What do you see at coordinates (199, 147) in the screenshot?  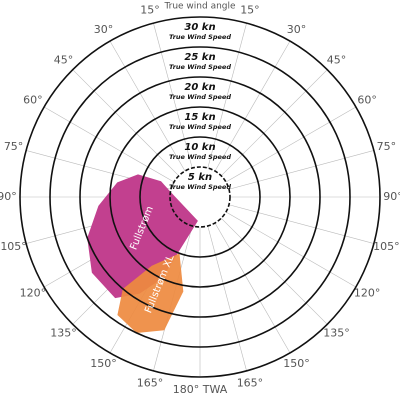 I see `speed-ring-label: 10 kn` at bounding box center [199, 147].